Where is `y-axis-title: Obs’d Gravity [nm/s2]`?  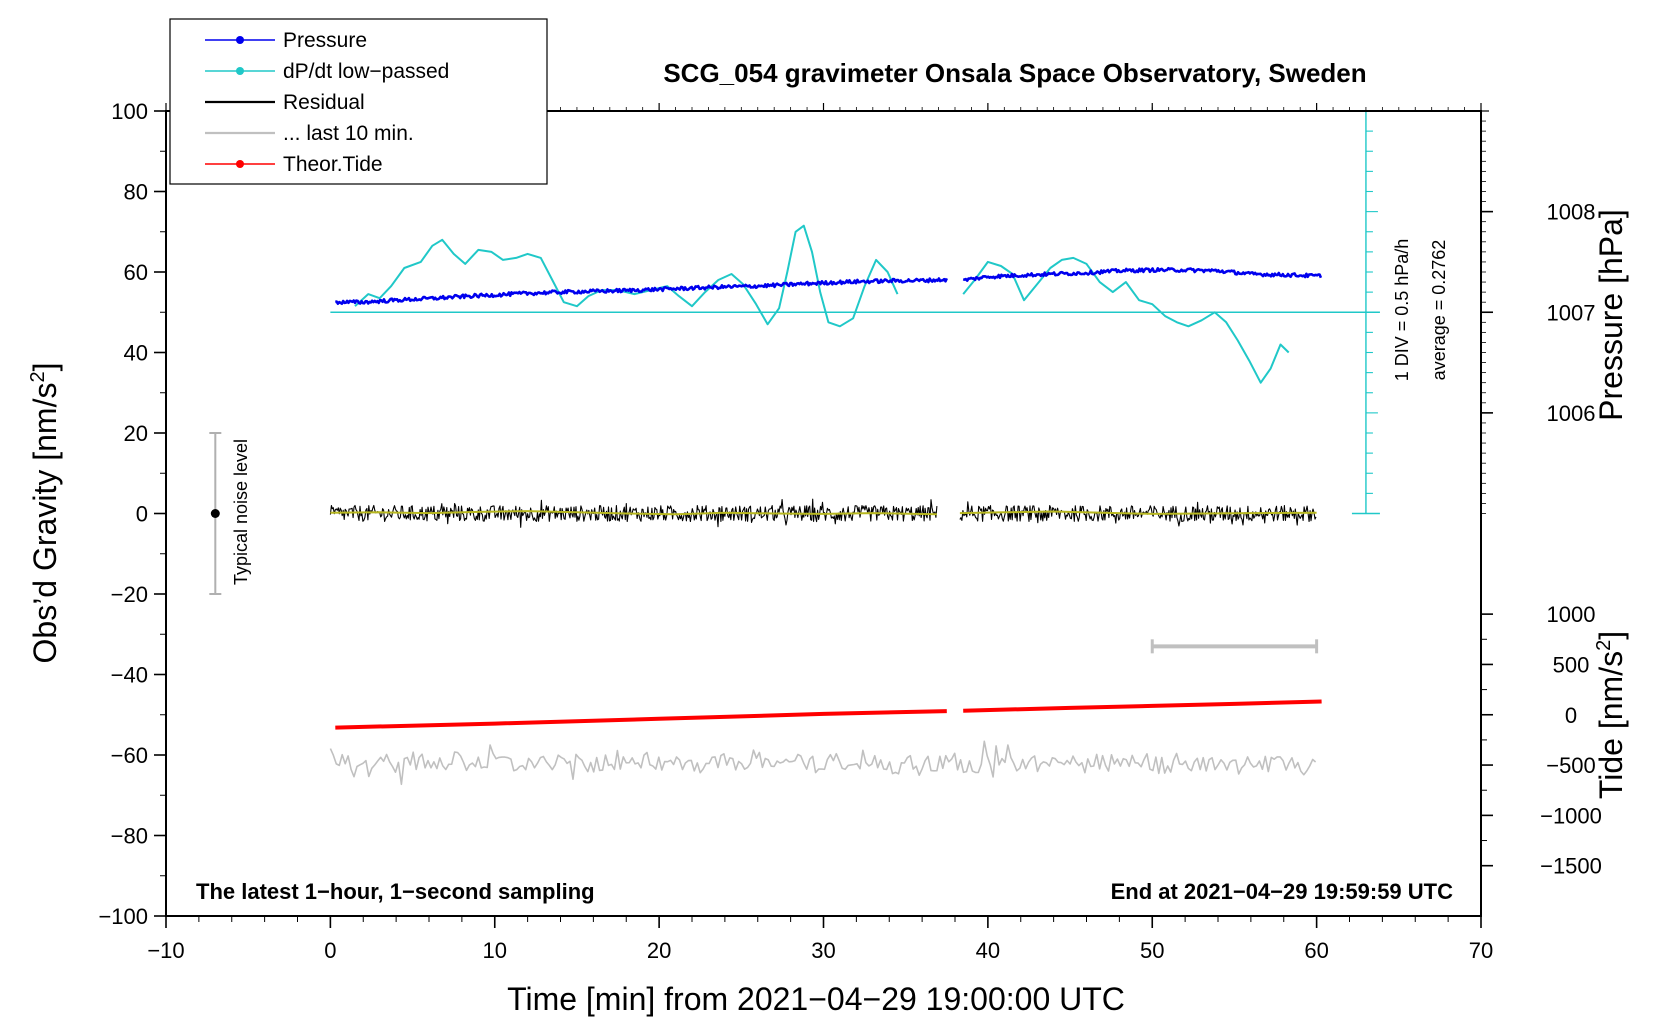 y-axis-title: Obs’d Gravity [nm/s2] is located at coordinates (45, 513).